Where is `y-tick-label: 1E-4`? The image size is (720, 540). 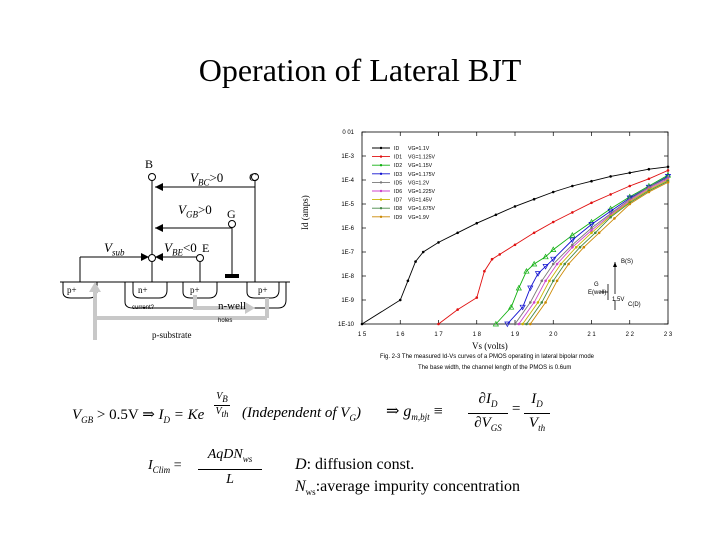
y-tick-label: 1E-4 is located at coordinates (347, 181).